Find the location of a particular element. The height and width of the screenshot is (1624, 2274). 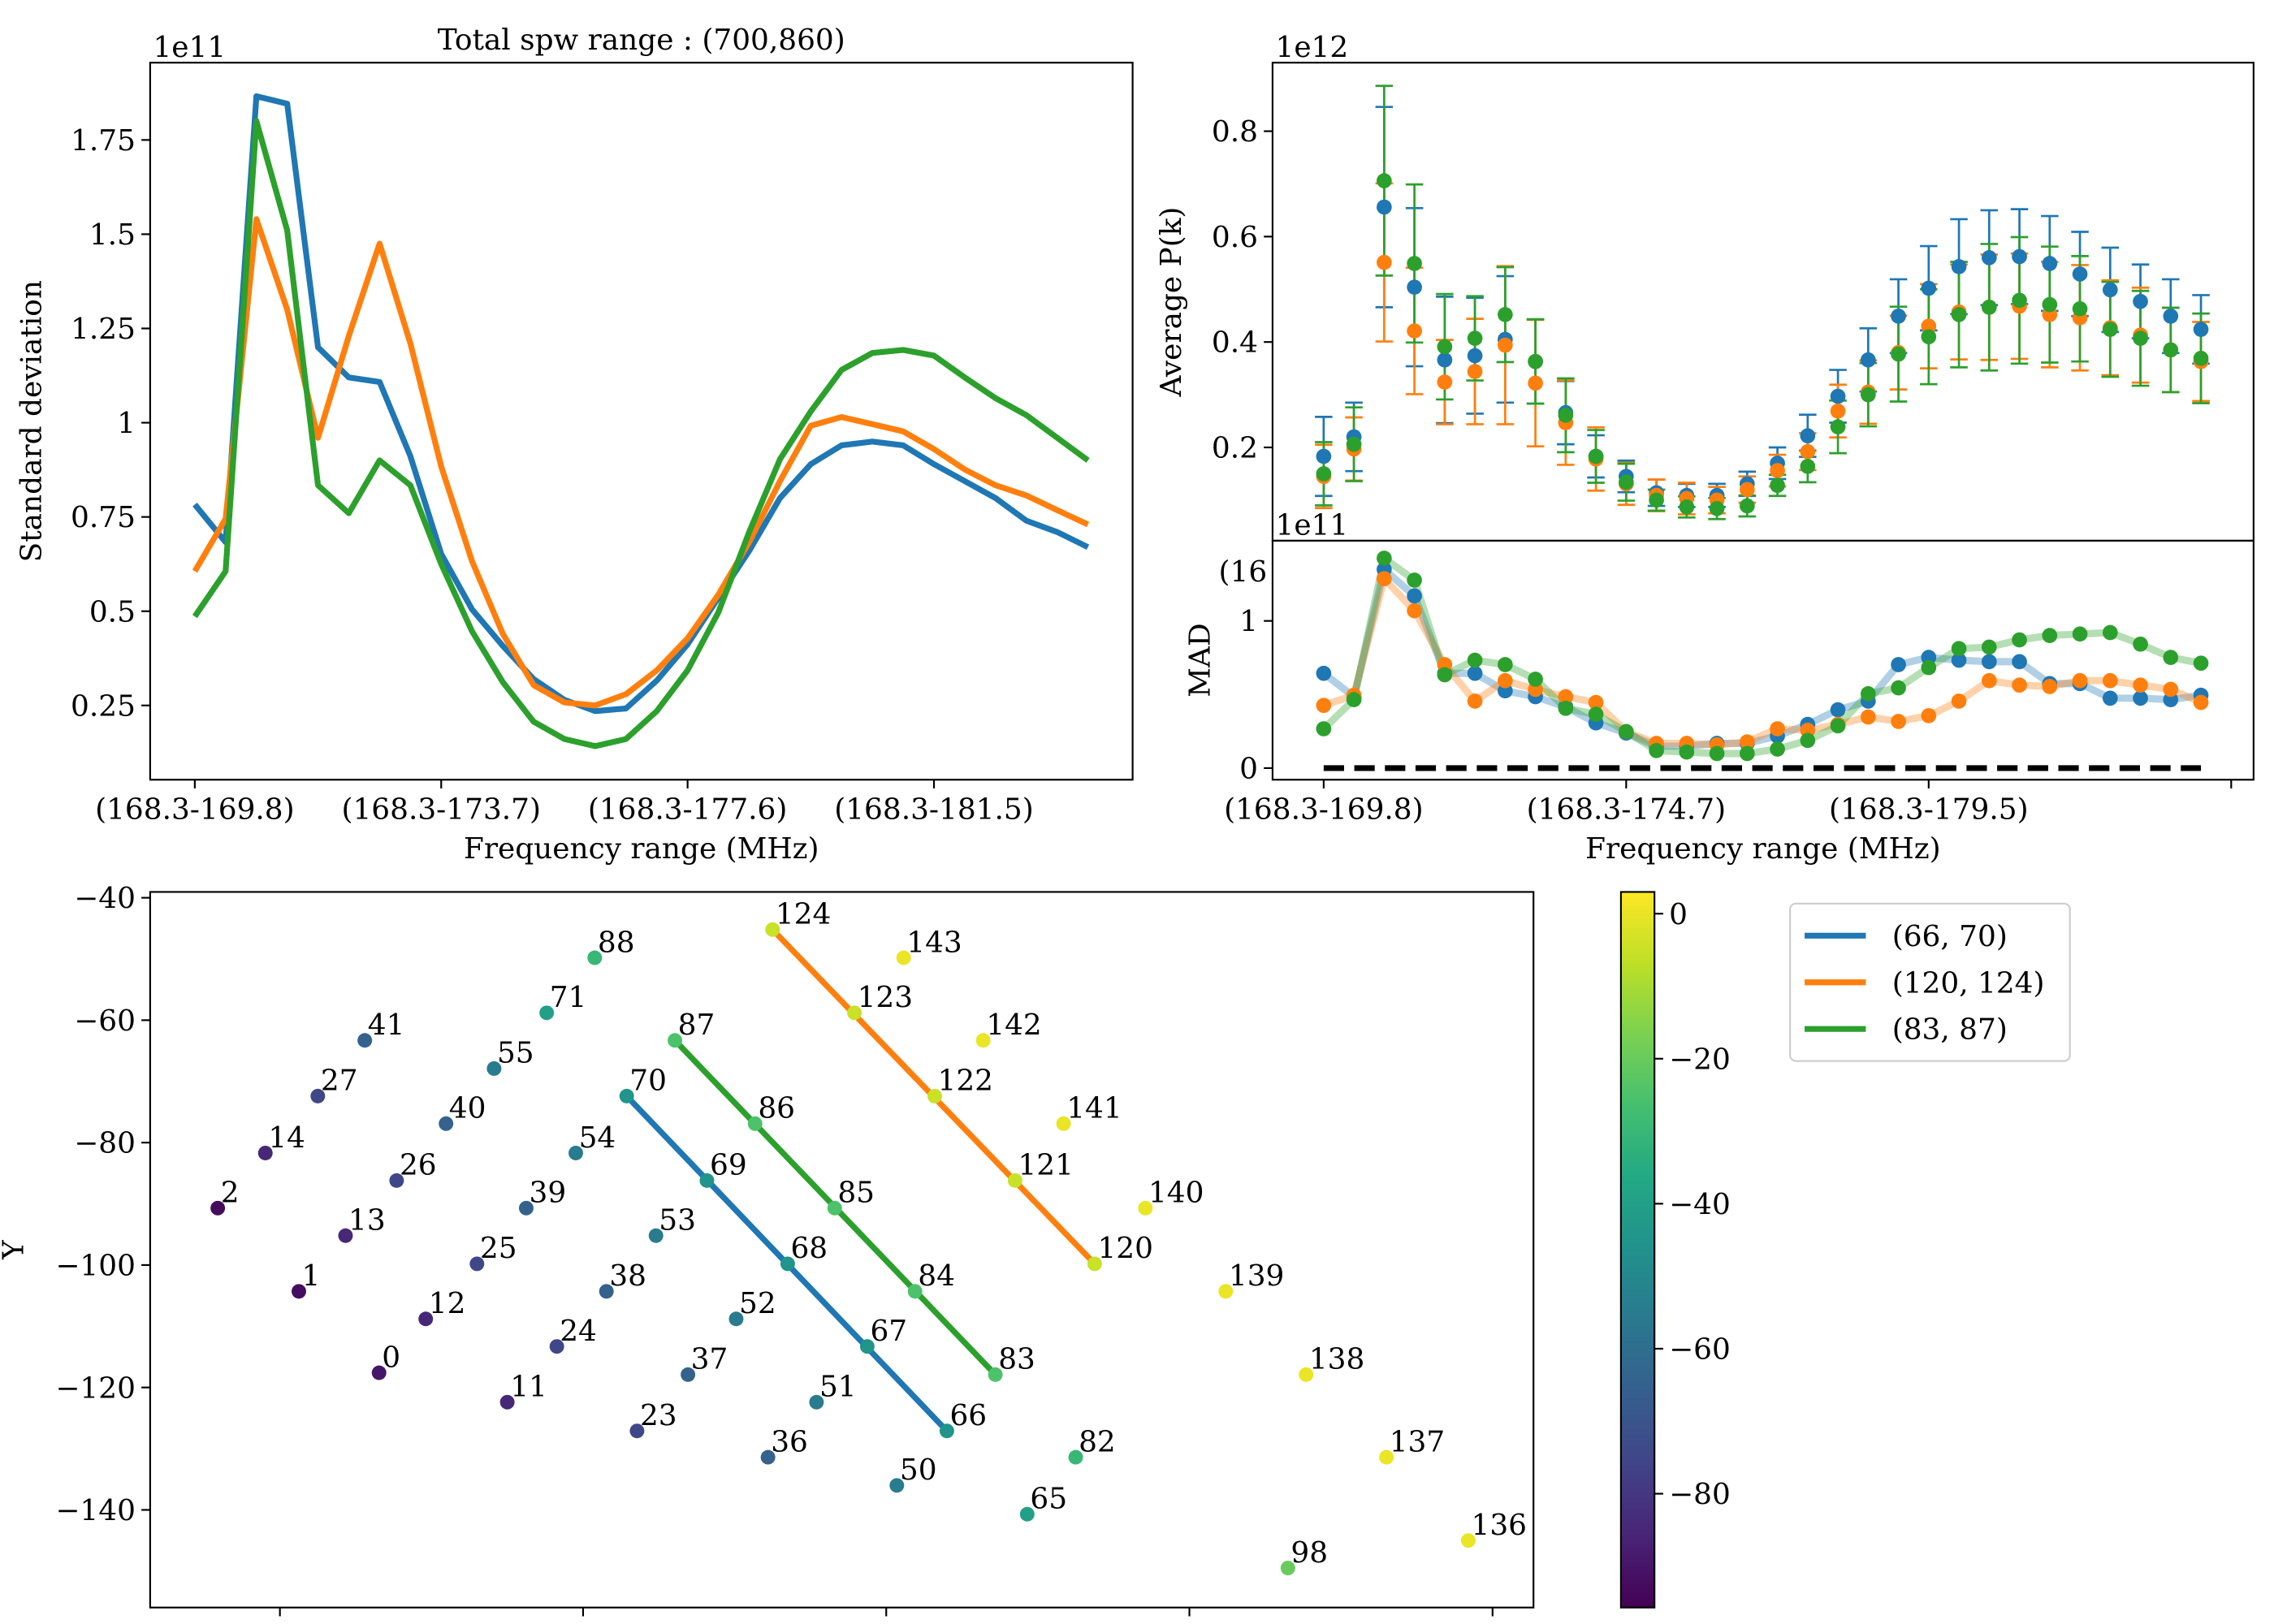

antenna-label: 121 is located at coordinates (1046, 1166).